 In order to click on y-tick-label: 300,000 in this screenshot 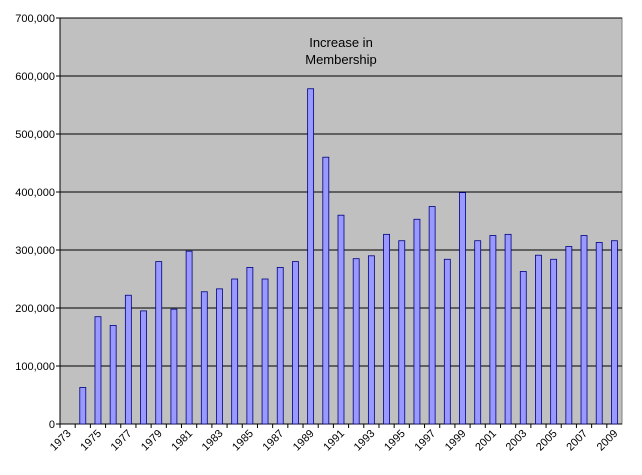, I will do `click(35, 251)`.